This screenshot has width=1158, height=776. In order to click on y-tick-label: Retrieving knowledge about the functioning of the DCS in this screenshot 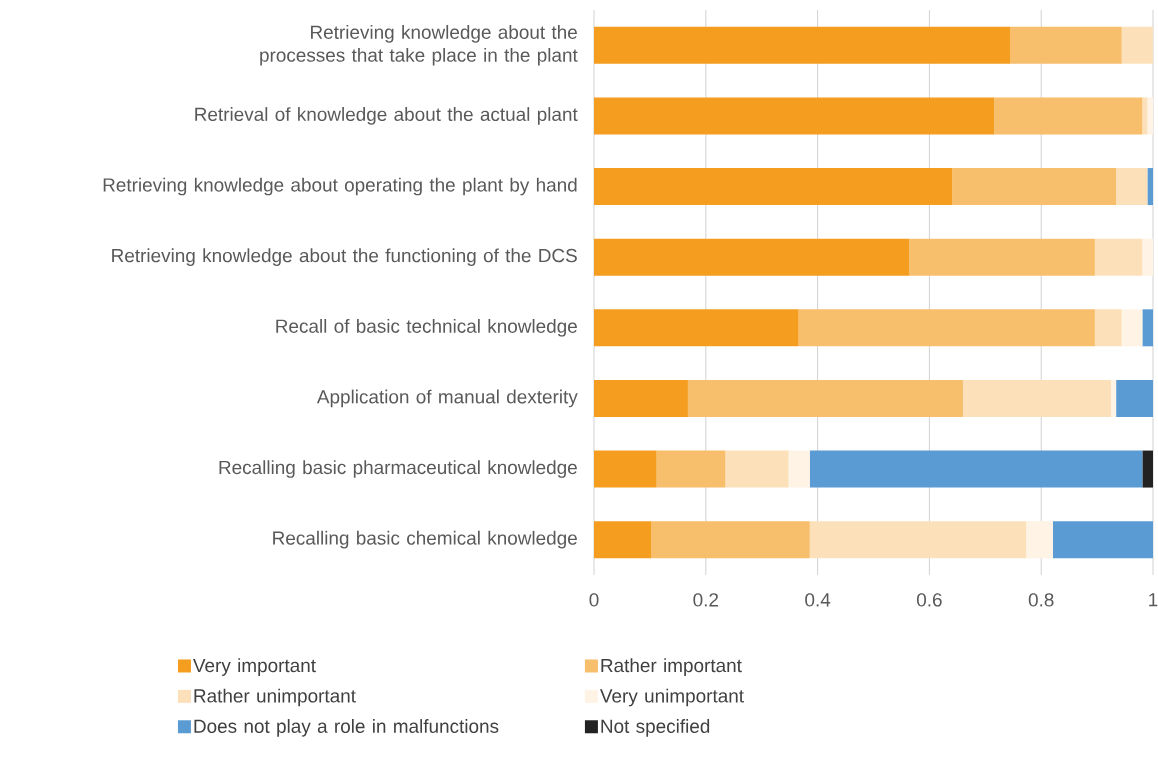, I will do `click(344, 257)`.